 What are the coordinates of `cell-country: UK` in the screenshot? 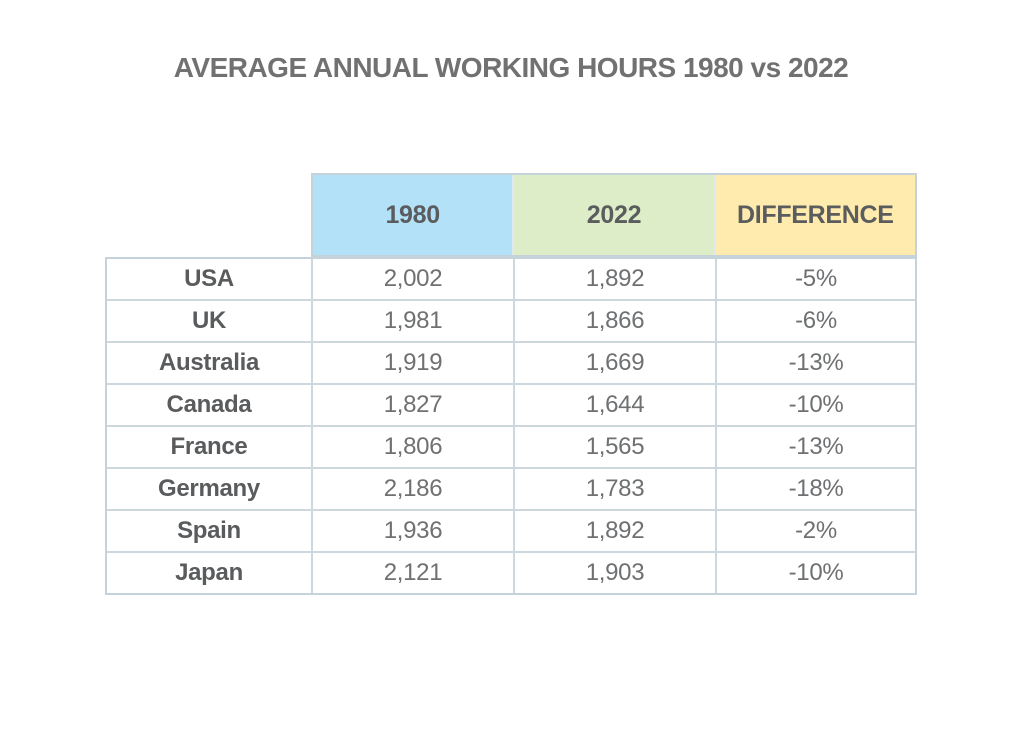 It's located at (209, 320).